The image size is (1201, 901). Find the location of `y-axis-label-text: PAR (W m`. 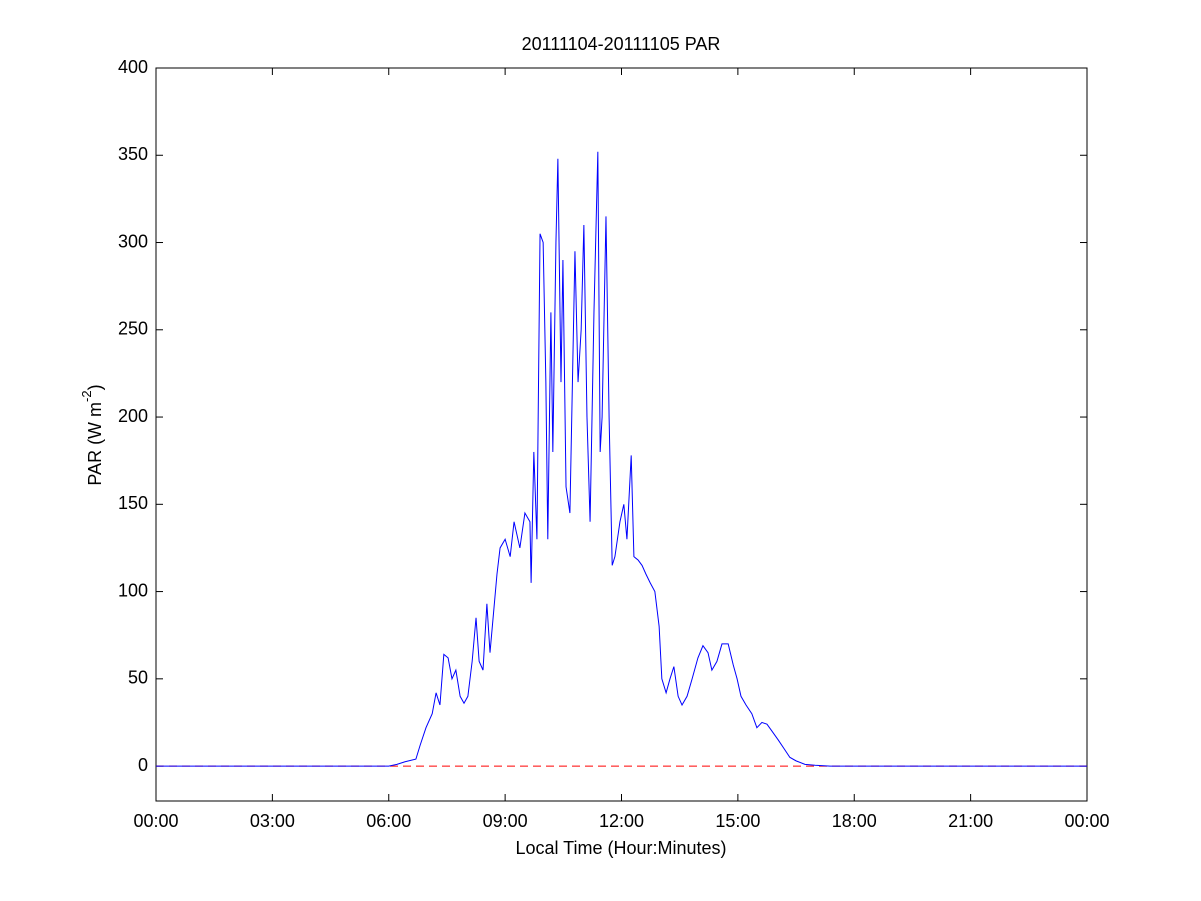

y-axis-label-text: PAR (W m is located at coordinates (95, 444).